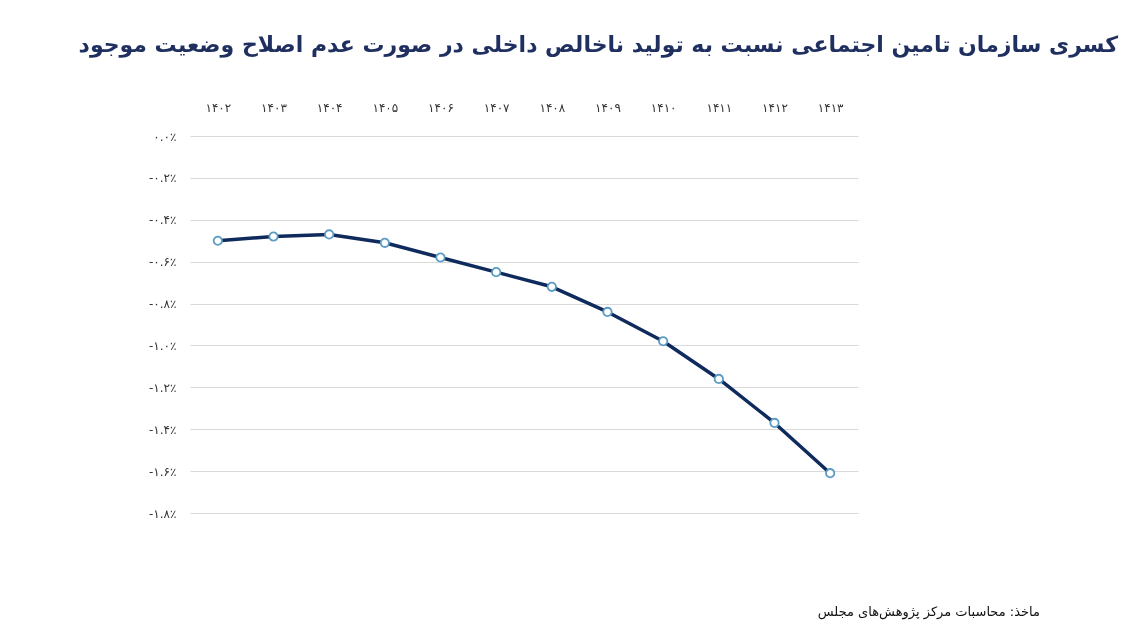 This screenshot has width=1124, height=631. I want to click on x-tick-label: ۱۴۰۹, so click(608, 107).